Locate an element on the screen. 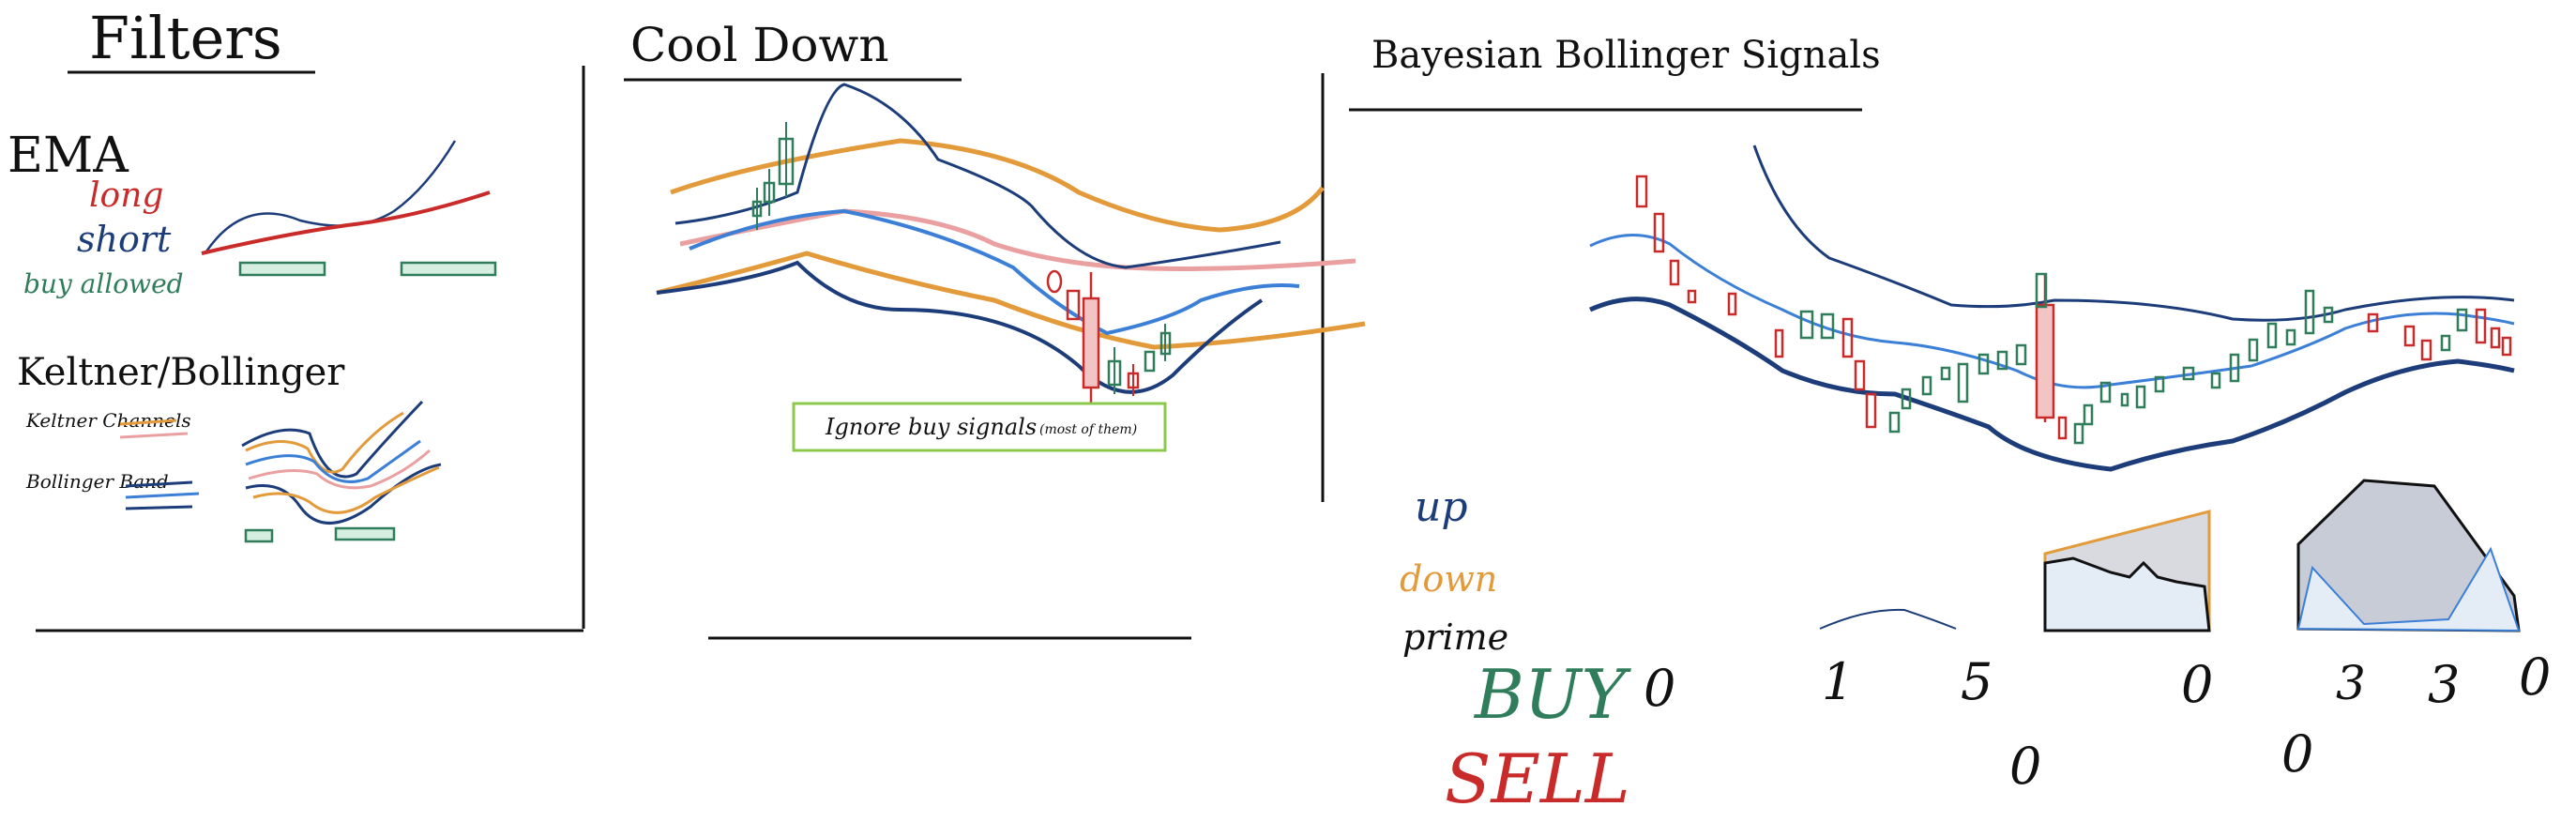 The width and height of the screenshot is (2576, 822). bayes-candles is located at coordinates (2073, 310).